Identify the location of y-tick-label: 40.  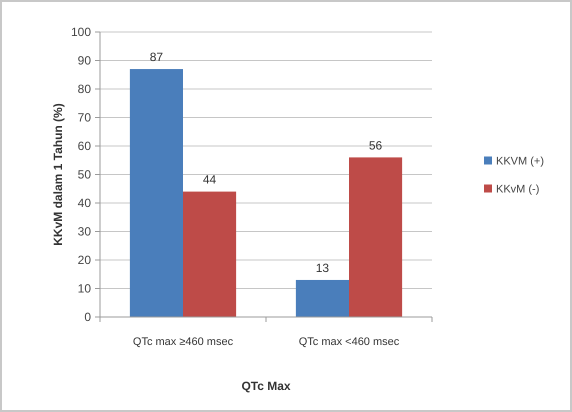
(85, 203).